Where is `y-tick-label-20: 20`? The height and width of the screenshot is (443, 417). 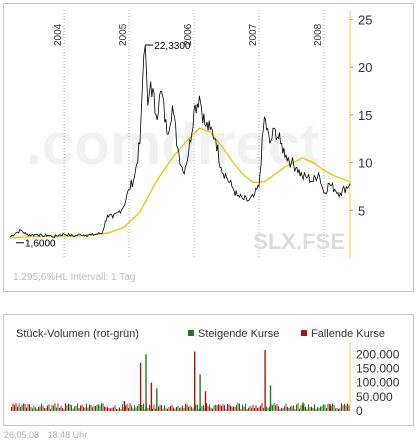 y-tick-label-20: 20 is located at coordinates (365, 67).